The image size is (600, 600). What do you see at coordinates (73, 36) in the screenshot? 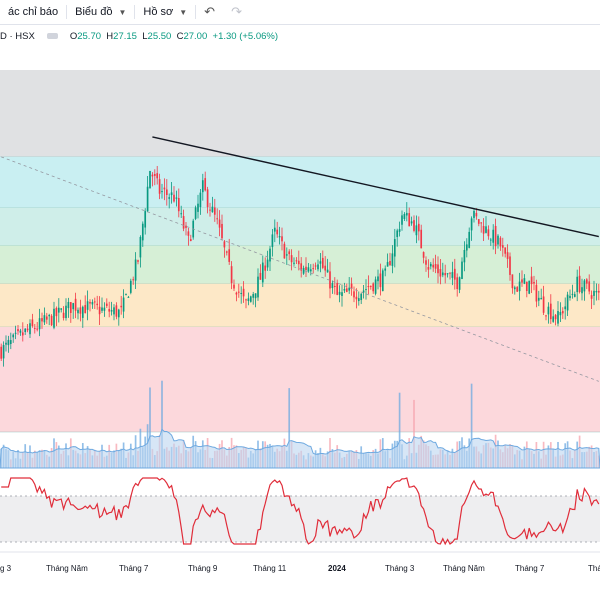
I see `open-label: O` at bounding box center [73, 36].